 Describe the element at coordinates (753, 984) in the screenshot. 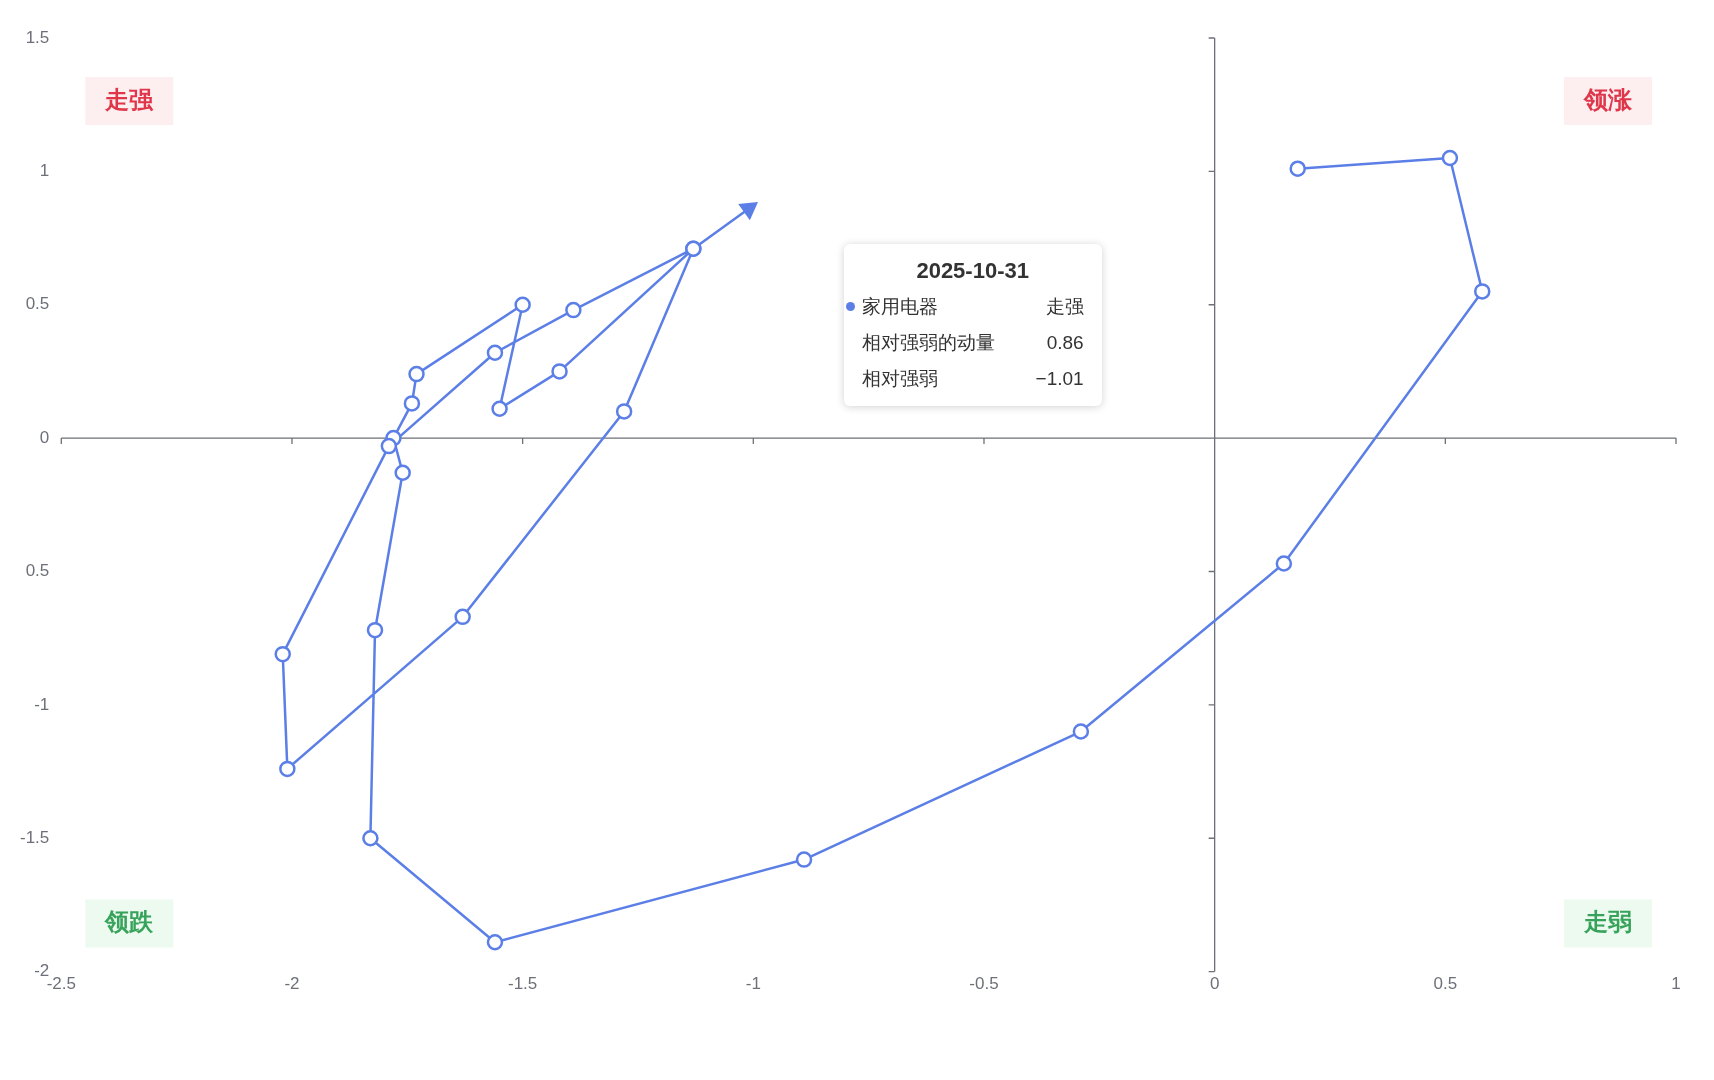

I see `x-tick-label: -1` at that location.